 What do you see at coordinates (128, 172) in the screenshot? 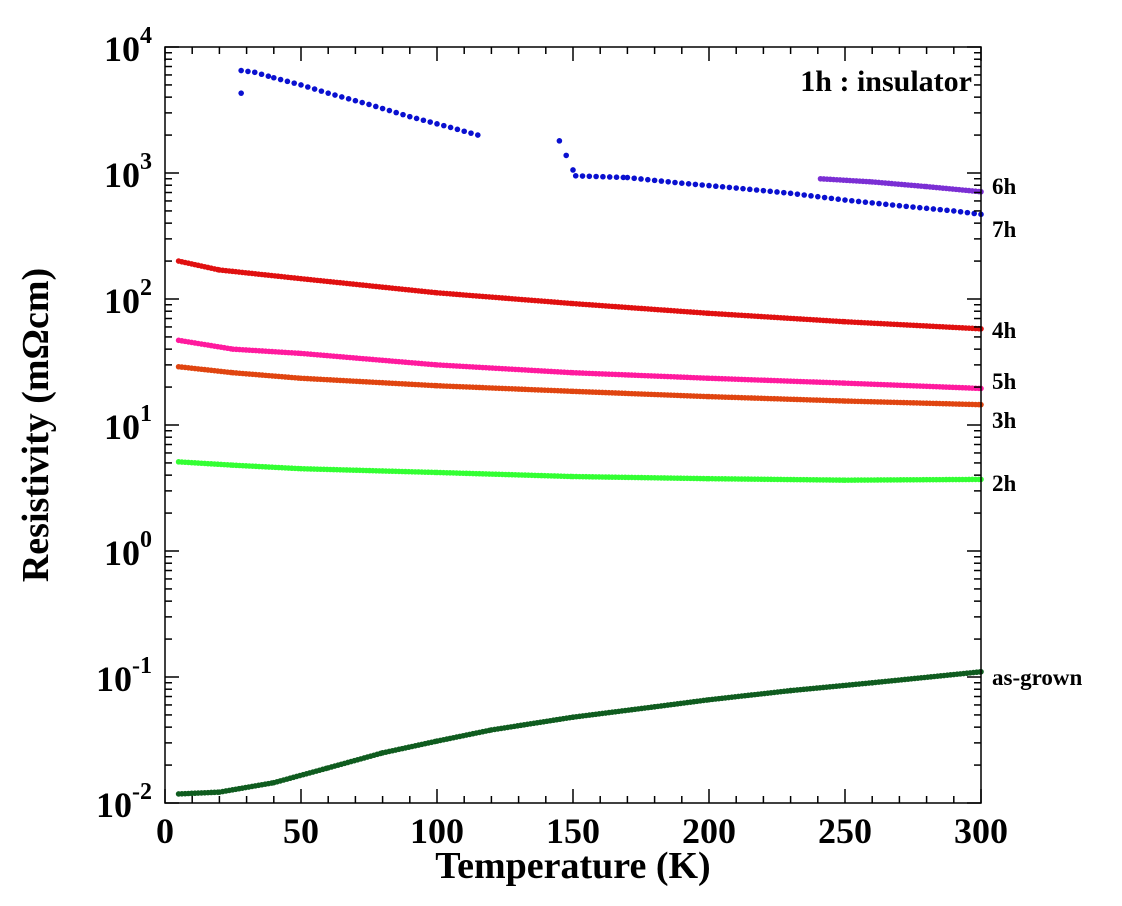
I see `y-tick-label: 10³` at bounding box center [128, 172].